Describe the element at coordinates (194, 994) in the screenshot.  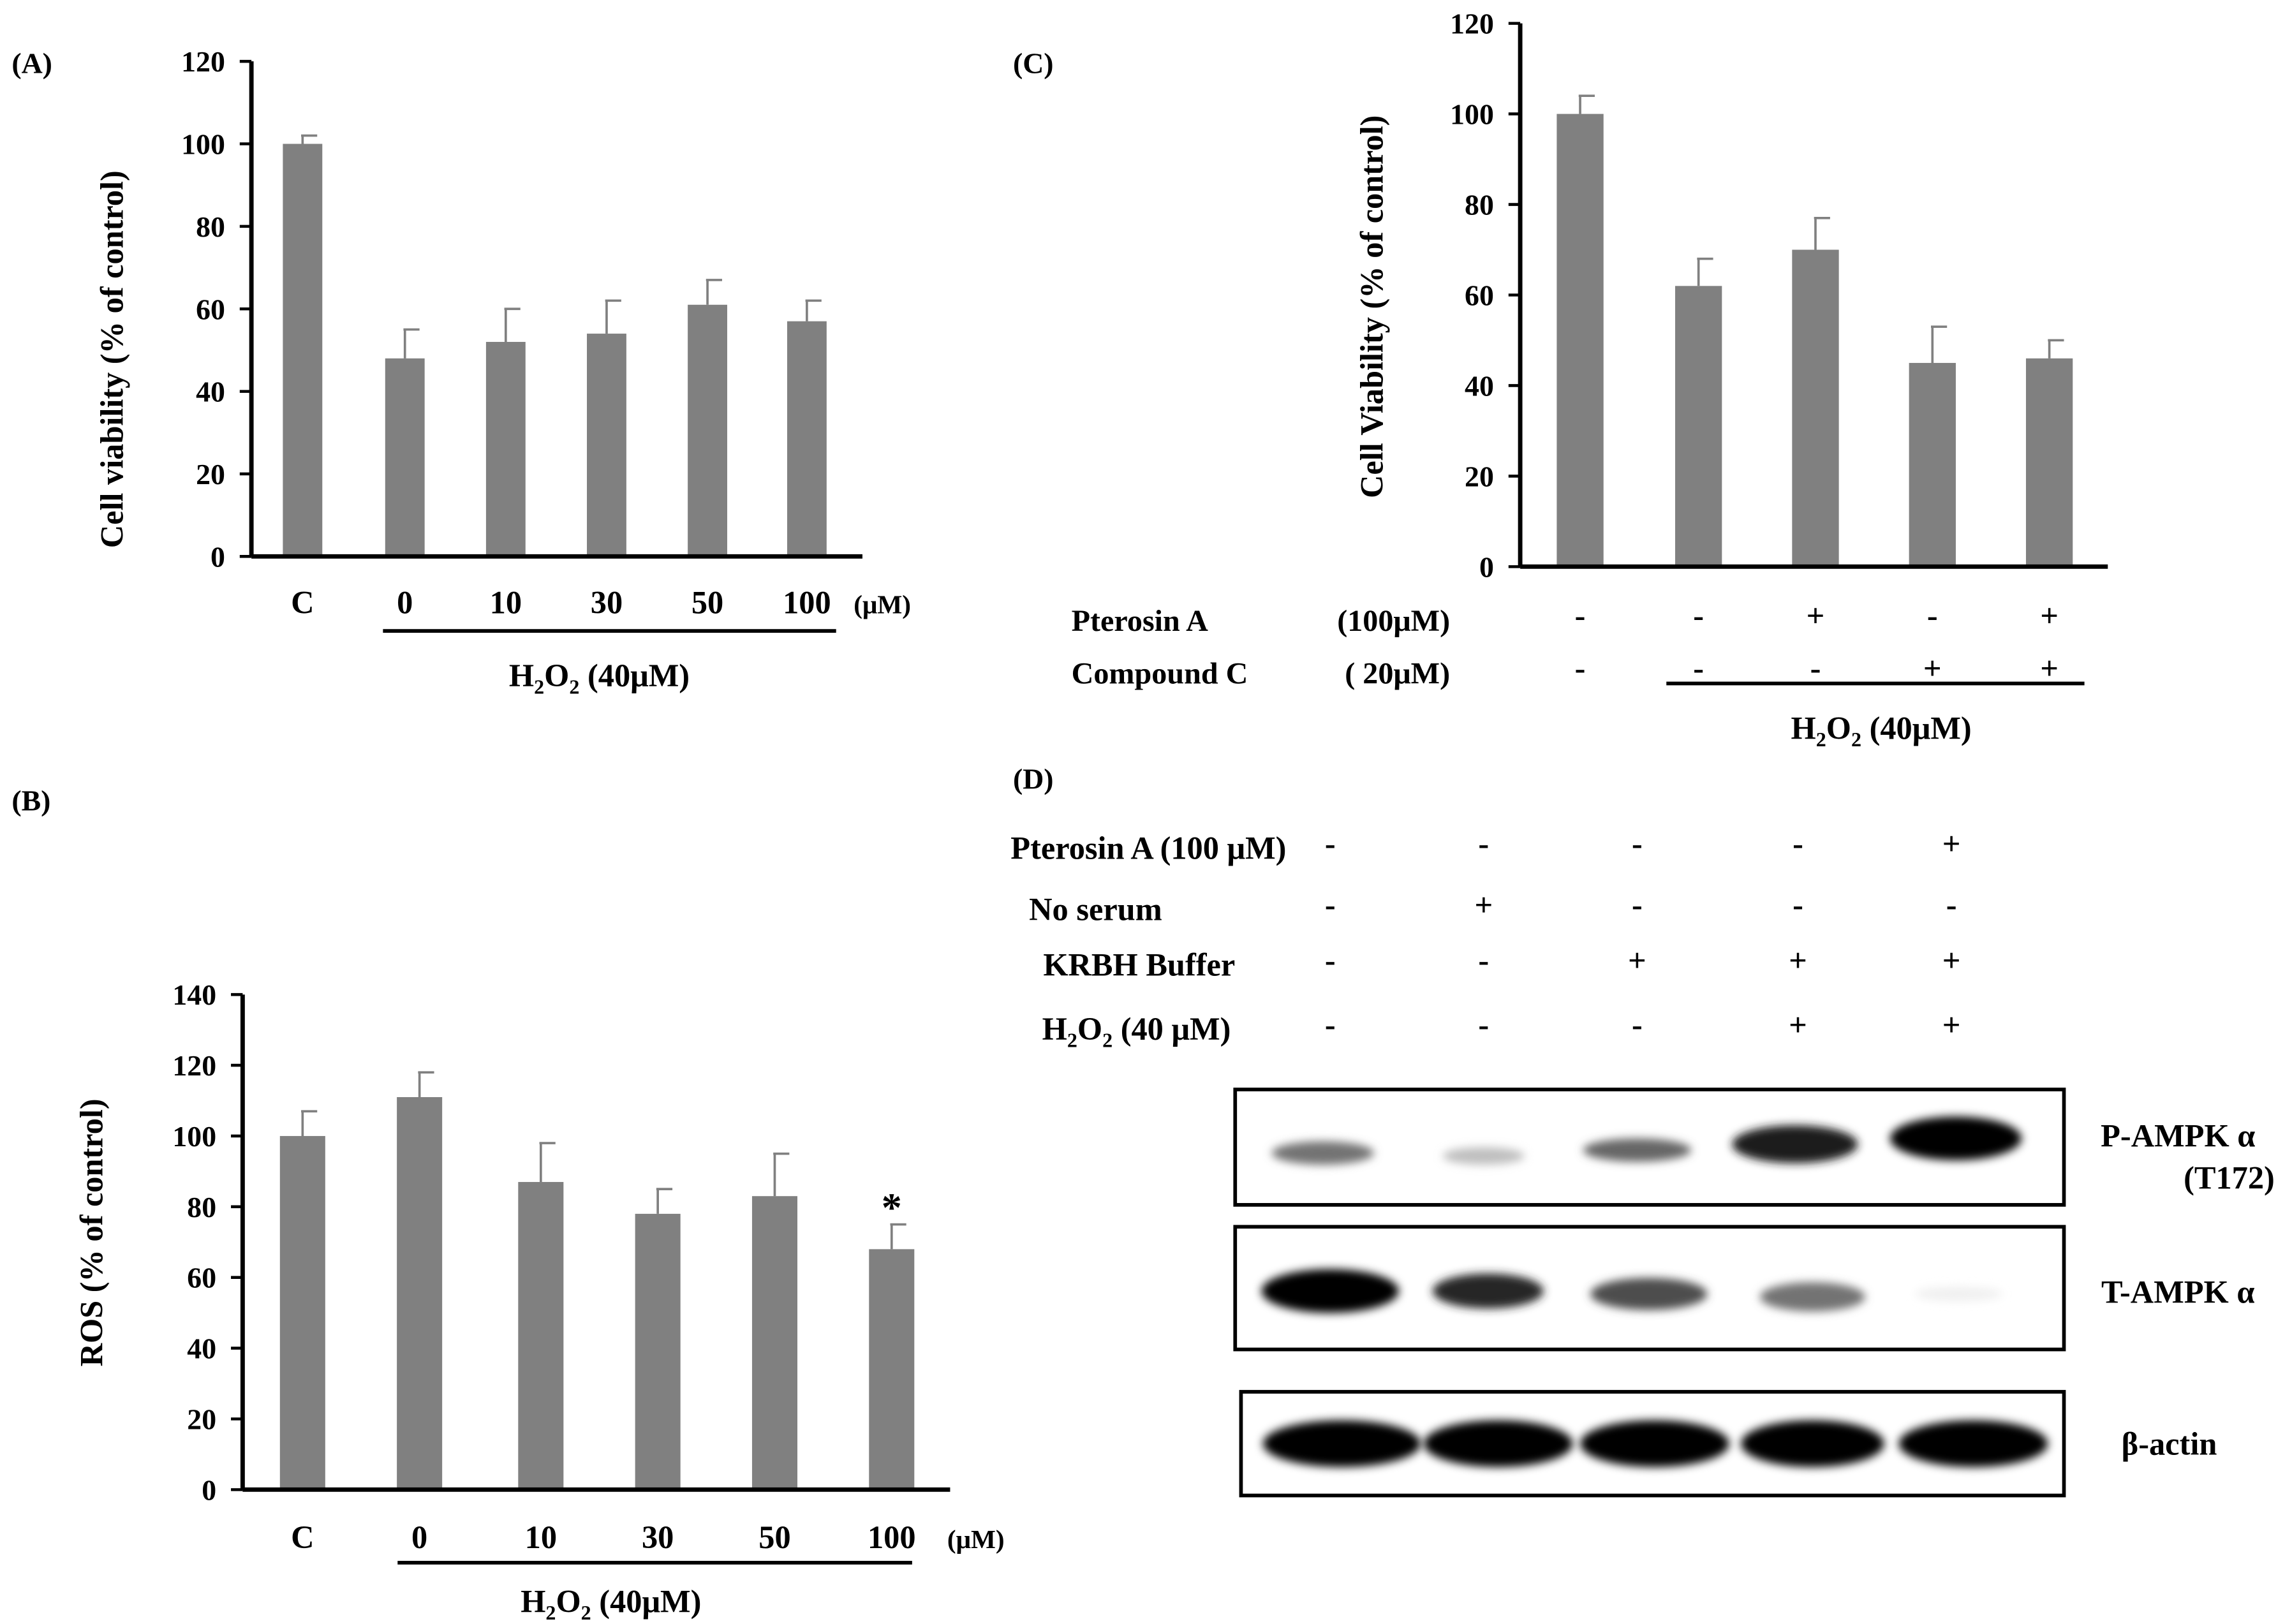
I see `chart-b-y-tick-label: 140` at that location.